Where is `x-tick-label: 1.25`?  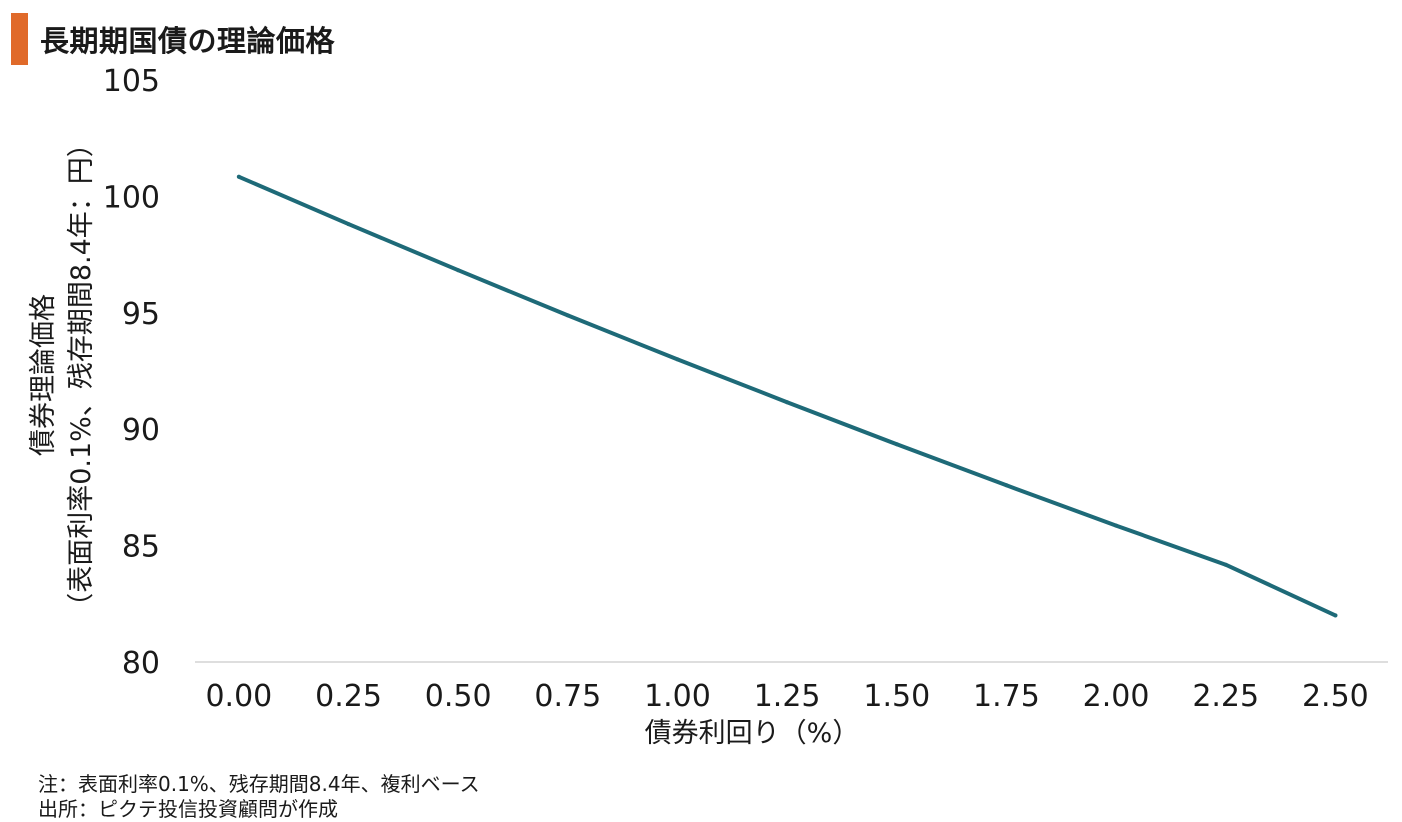
x-tick-label: 1.25 is located at coordinates (787, 696).